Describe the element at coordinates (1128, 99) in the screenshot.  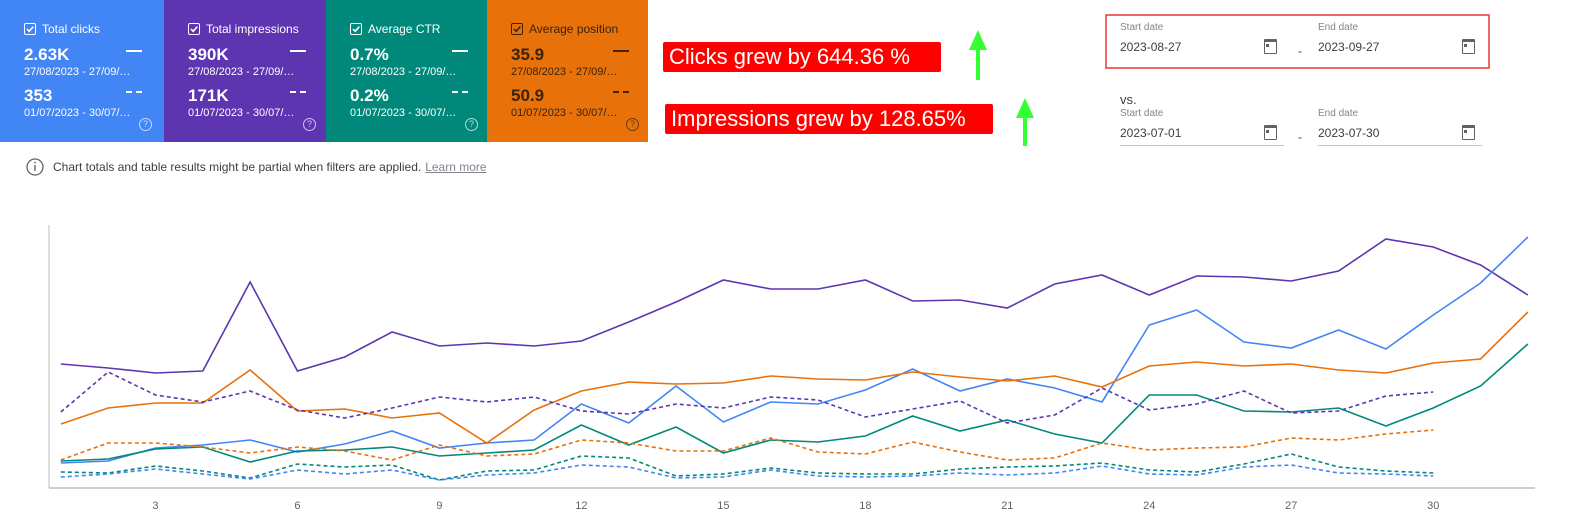
I see `vs-label: vs.` at that location.